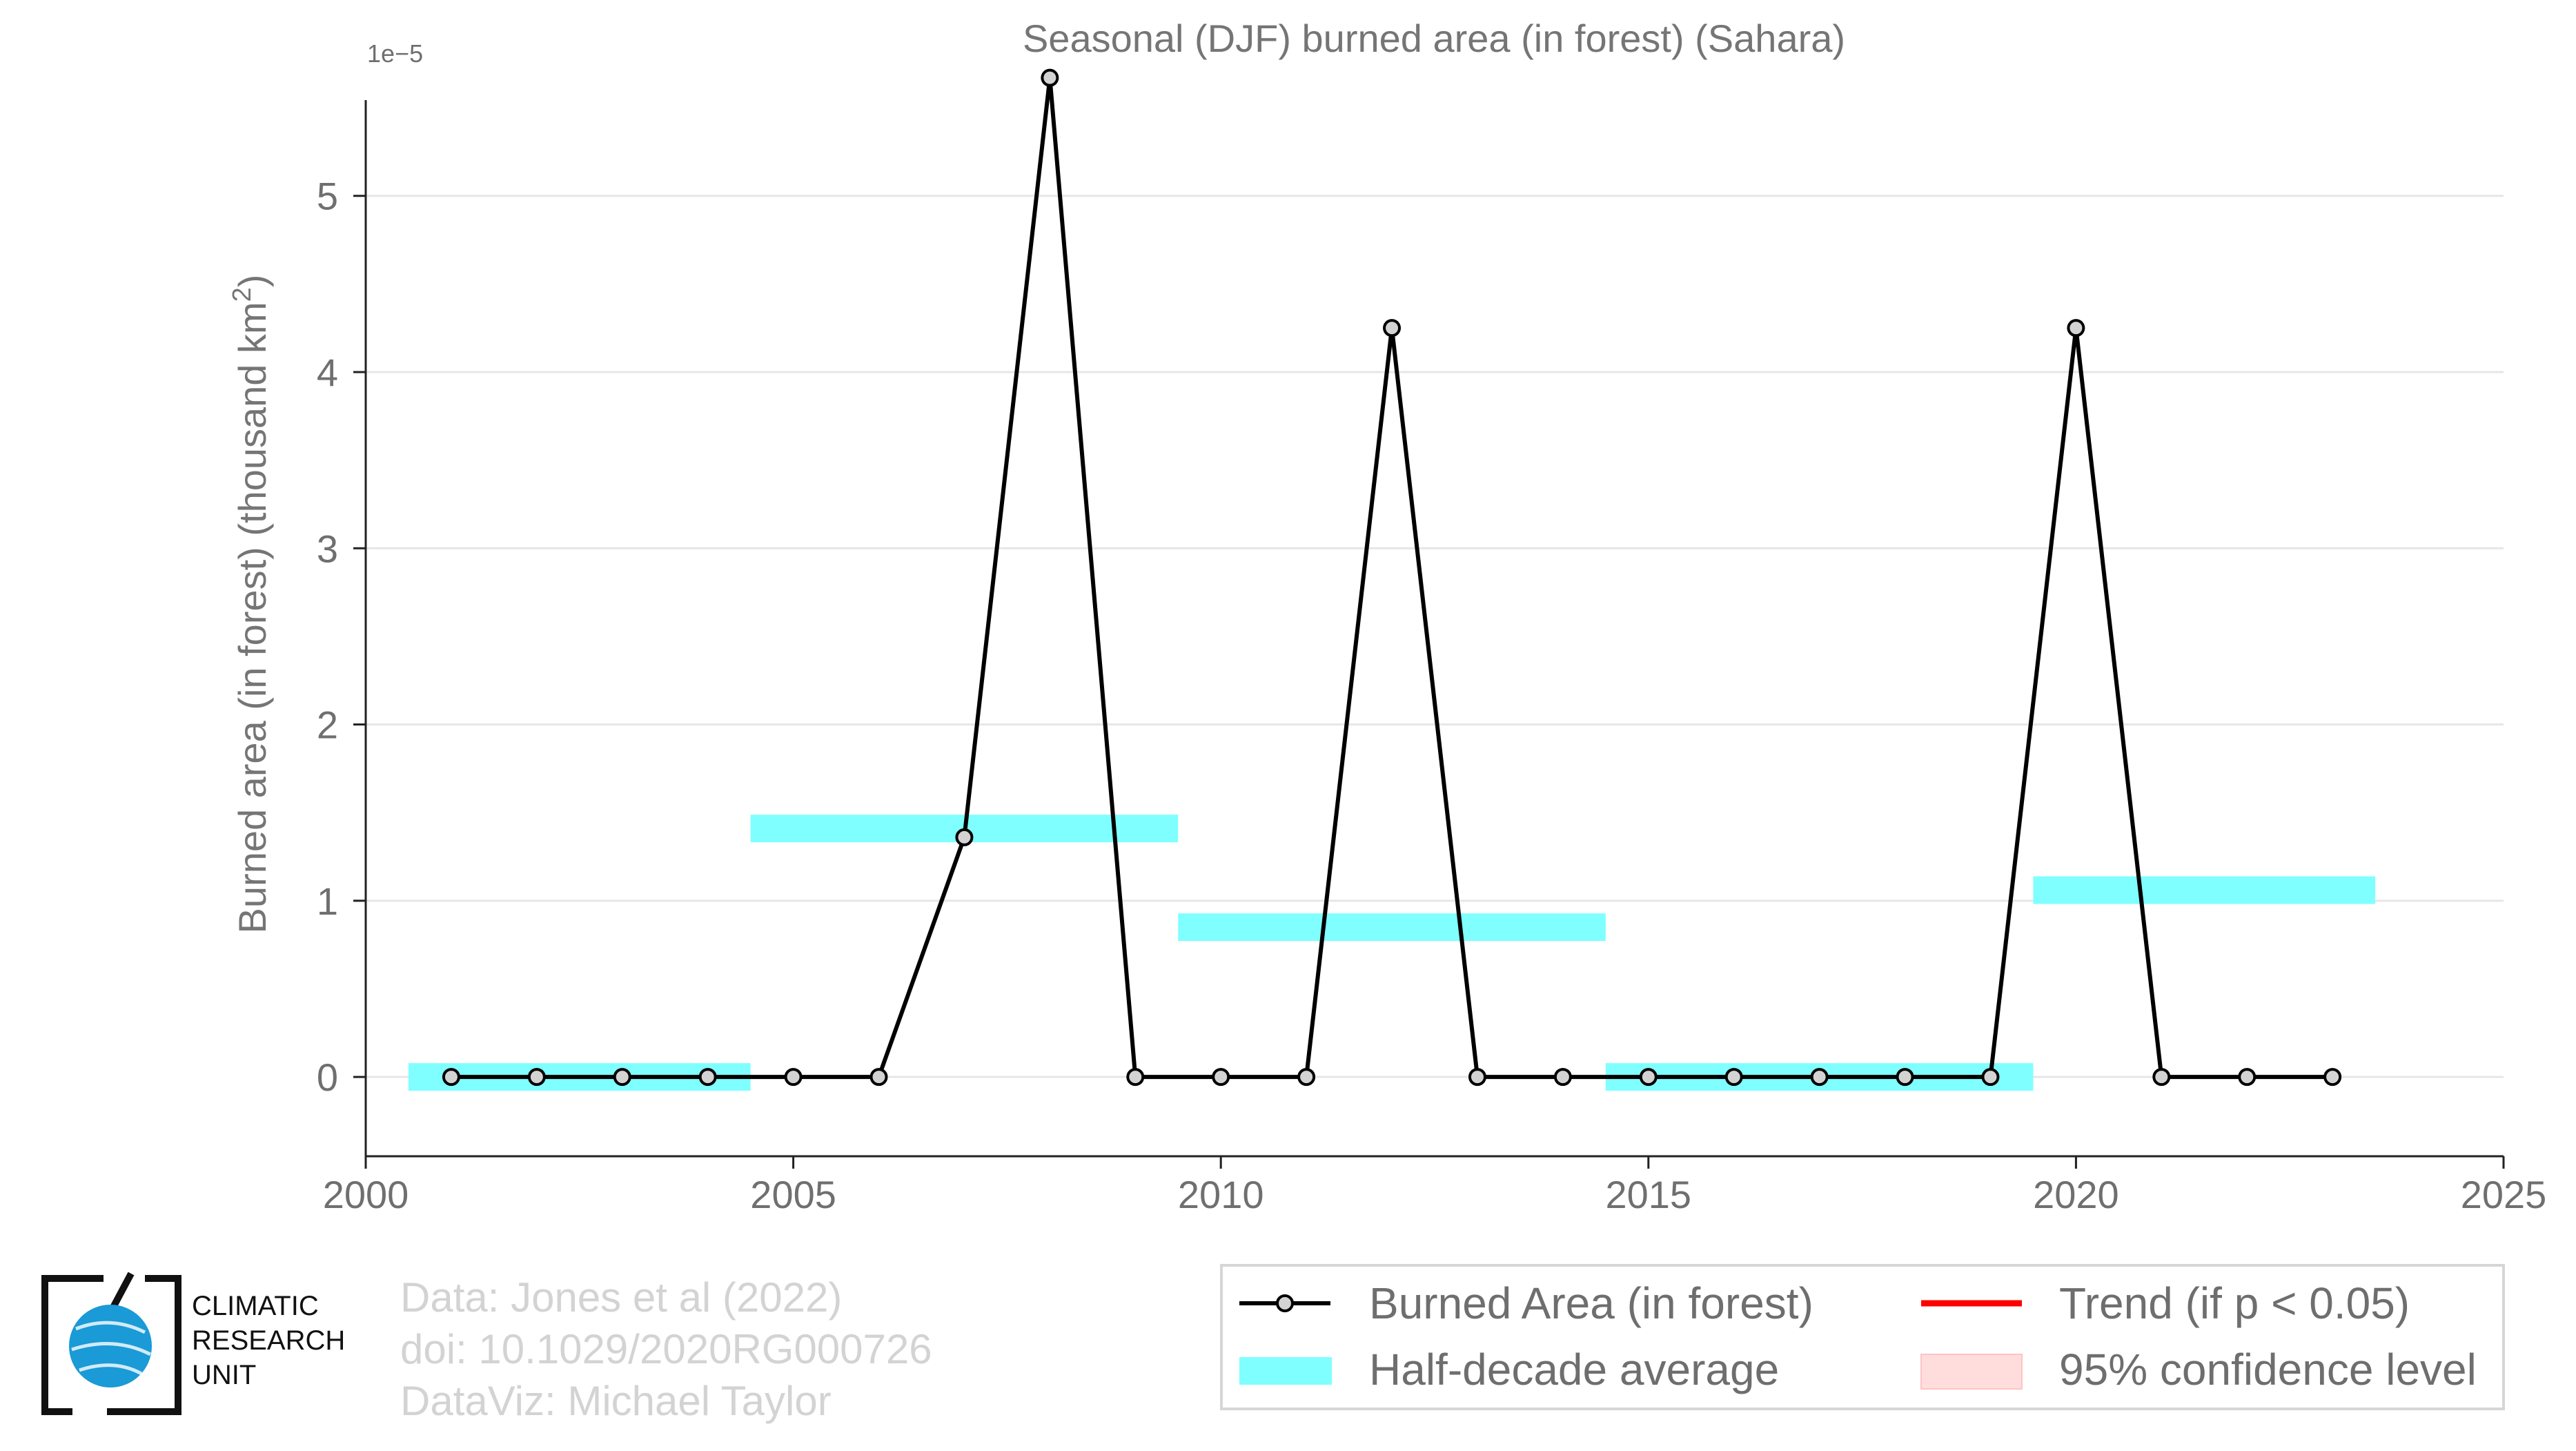 The width and height of the screenshot is (2576, 1451). I want to click on x-tick-label: 2005, so click(793, 1194).